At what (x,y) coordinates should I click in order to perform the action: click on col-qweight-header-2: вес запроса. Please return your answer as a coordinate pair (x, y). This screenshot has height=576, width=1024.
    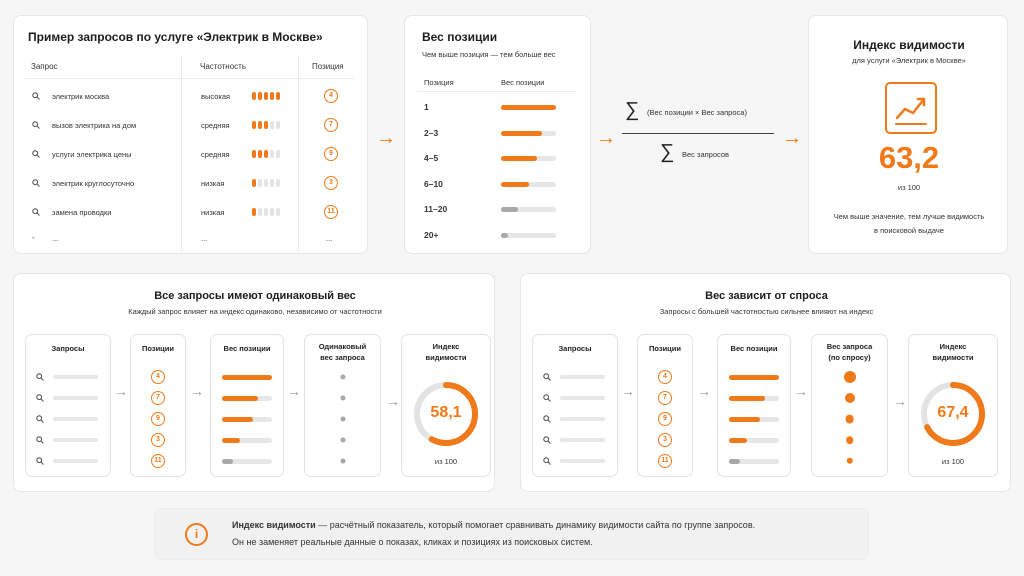
    Looking at the image, I should click on (342, 357).